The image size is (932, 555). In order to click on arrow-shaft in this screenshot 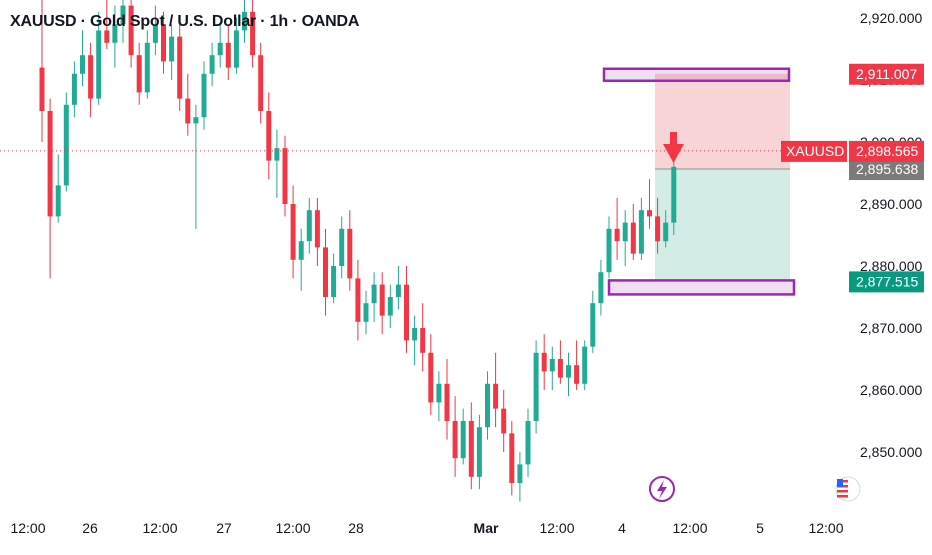, I will do `click(673, 138)`.